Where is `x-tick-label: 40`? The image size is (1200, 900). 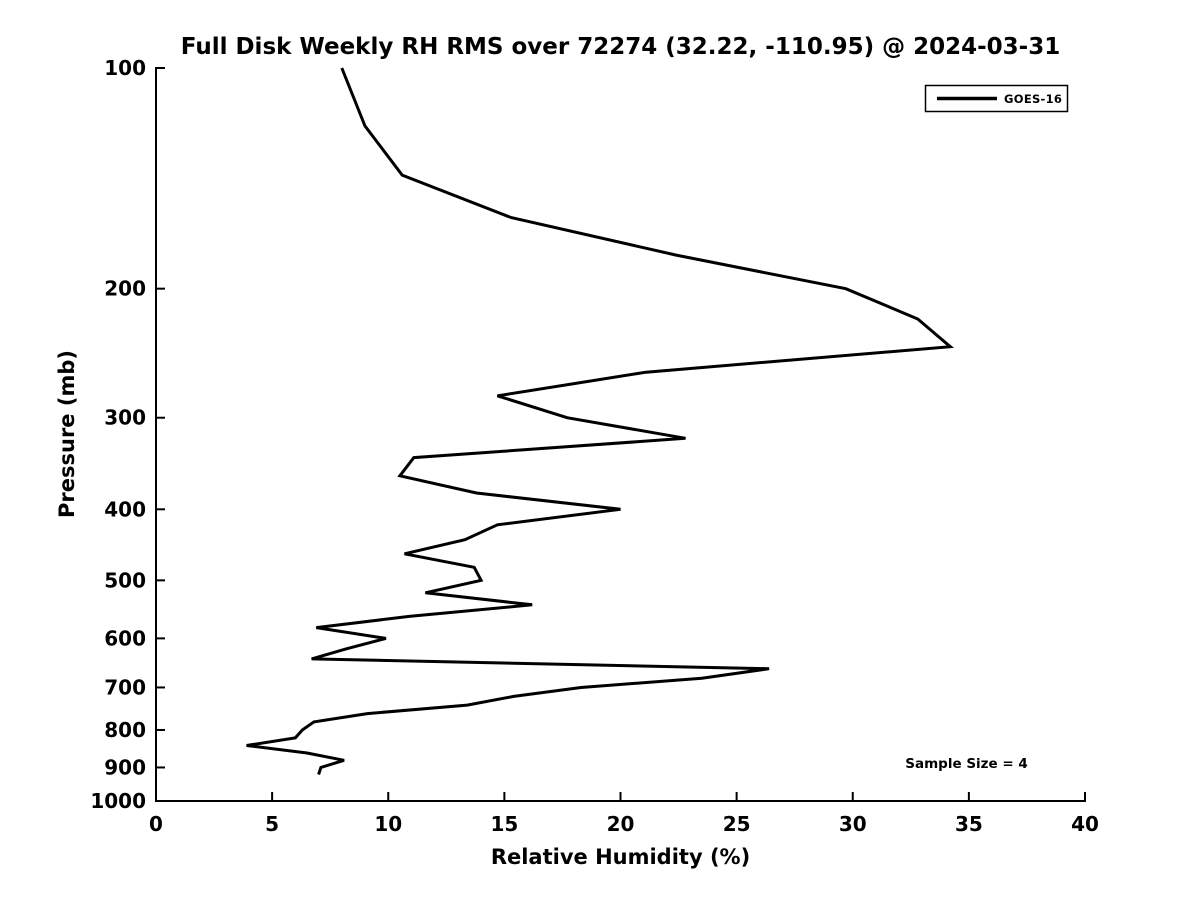 x-tick-label: 40 is located at coordinates (1085, 824).